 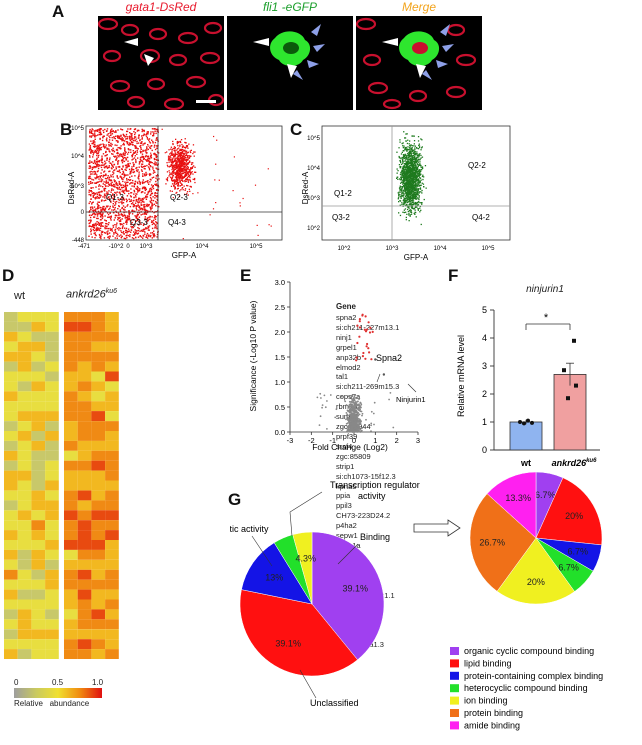 I want to click on gene-label: rbm15, so click(x=347, y=407).